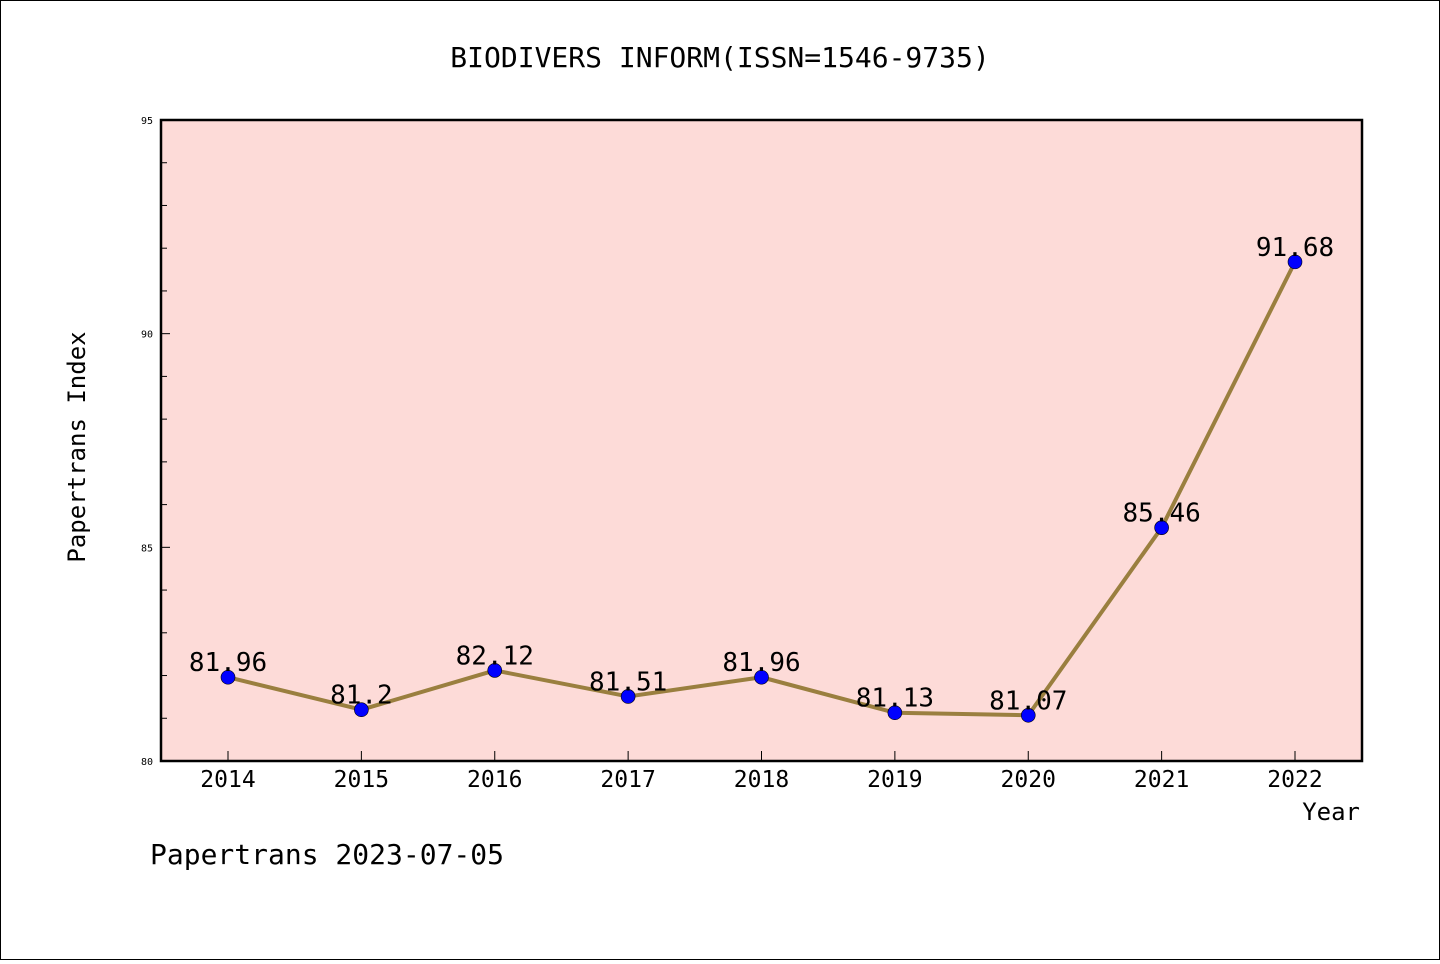  Describe the element at coordinates (1294, 780) in the screenshot. I see `x-tick-label: 2022` at that location.